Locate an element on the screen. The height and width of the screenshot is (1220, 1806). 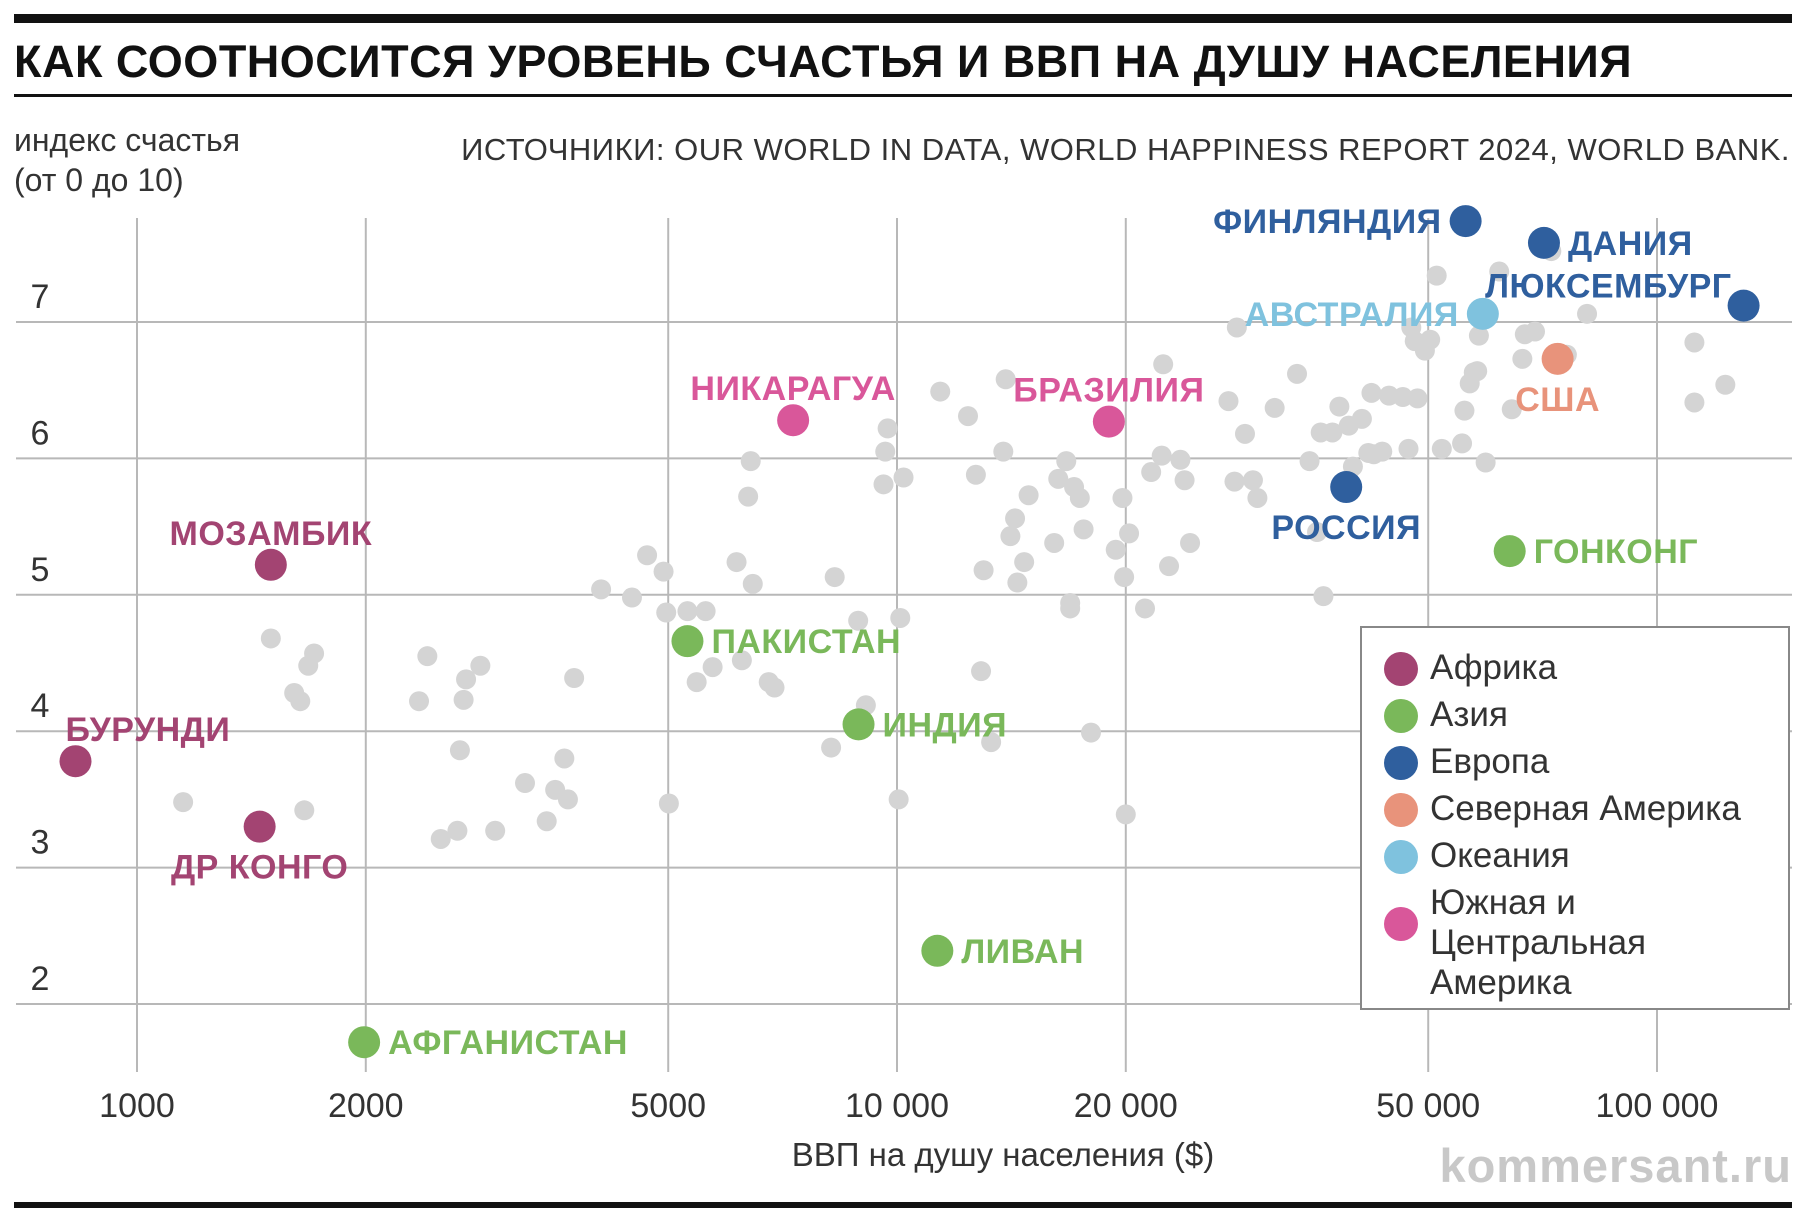
x-tick-label: 20 000 is located at coordinates (1126, 1106).